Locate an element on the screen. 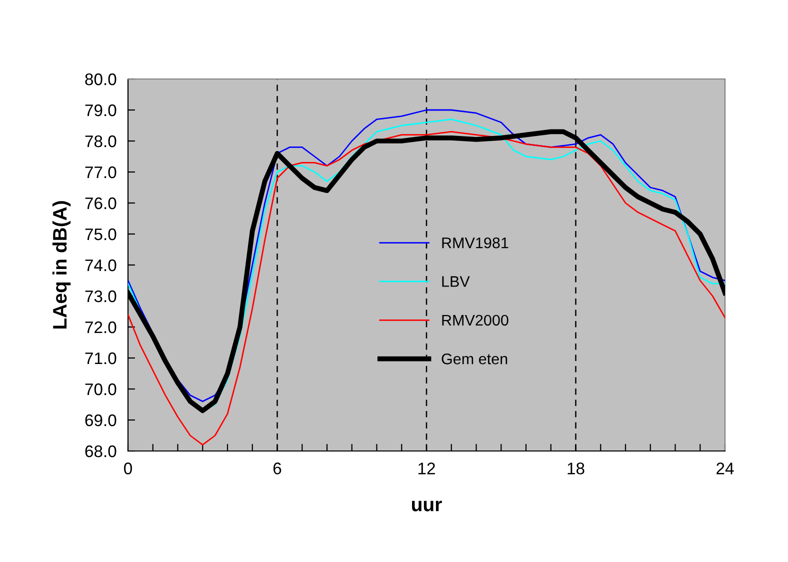  y-tick-label: 69.0 is located at coordinates (100, 420).